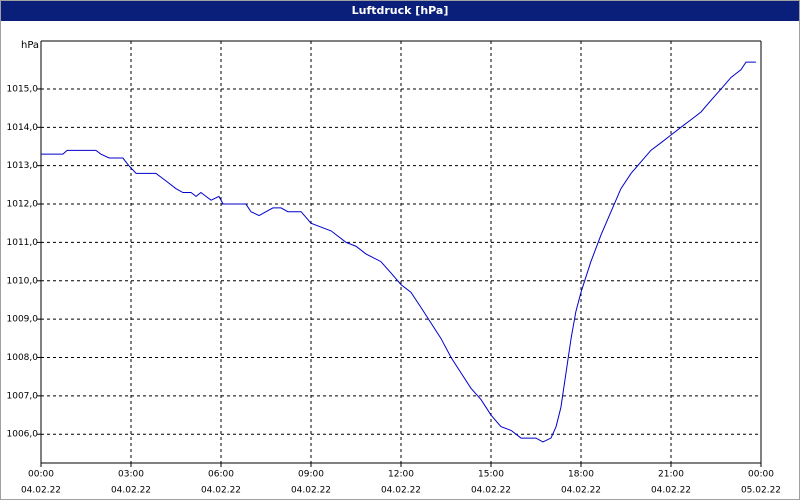  I want to click on y-tick-label: 1015,0, so click(23, 89).